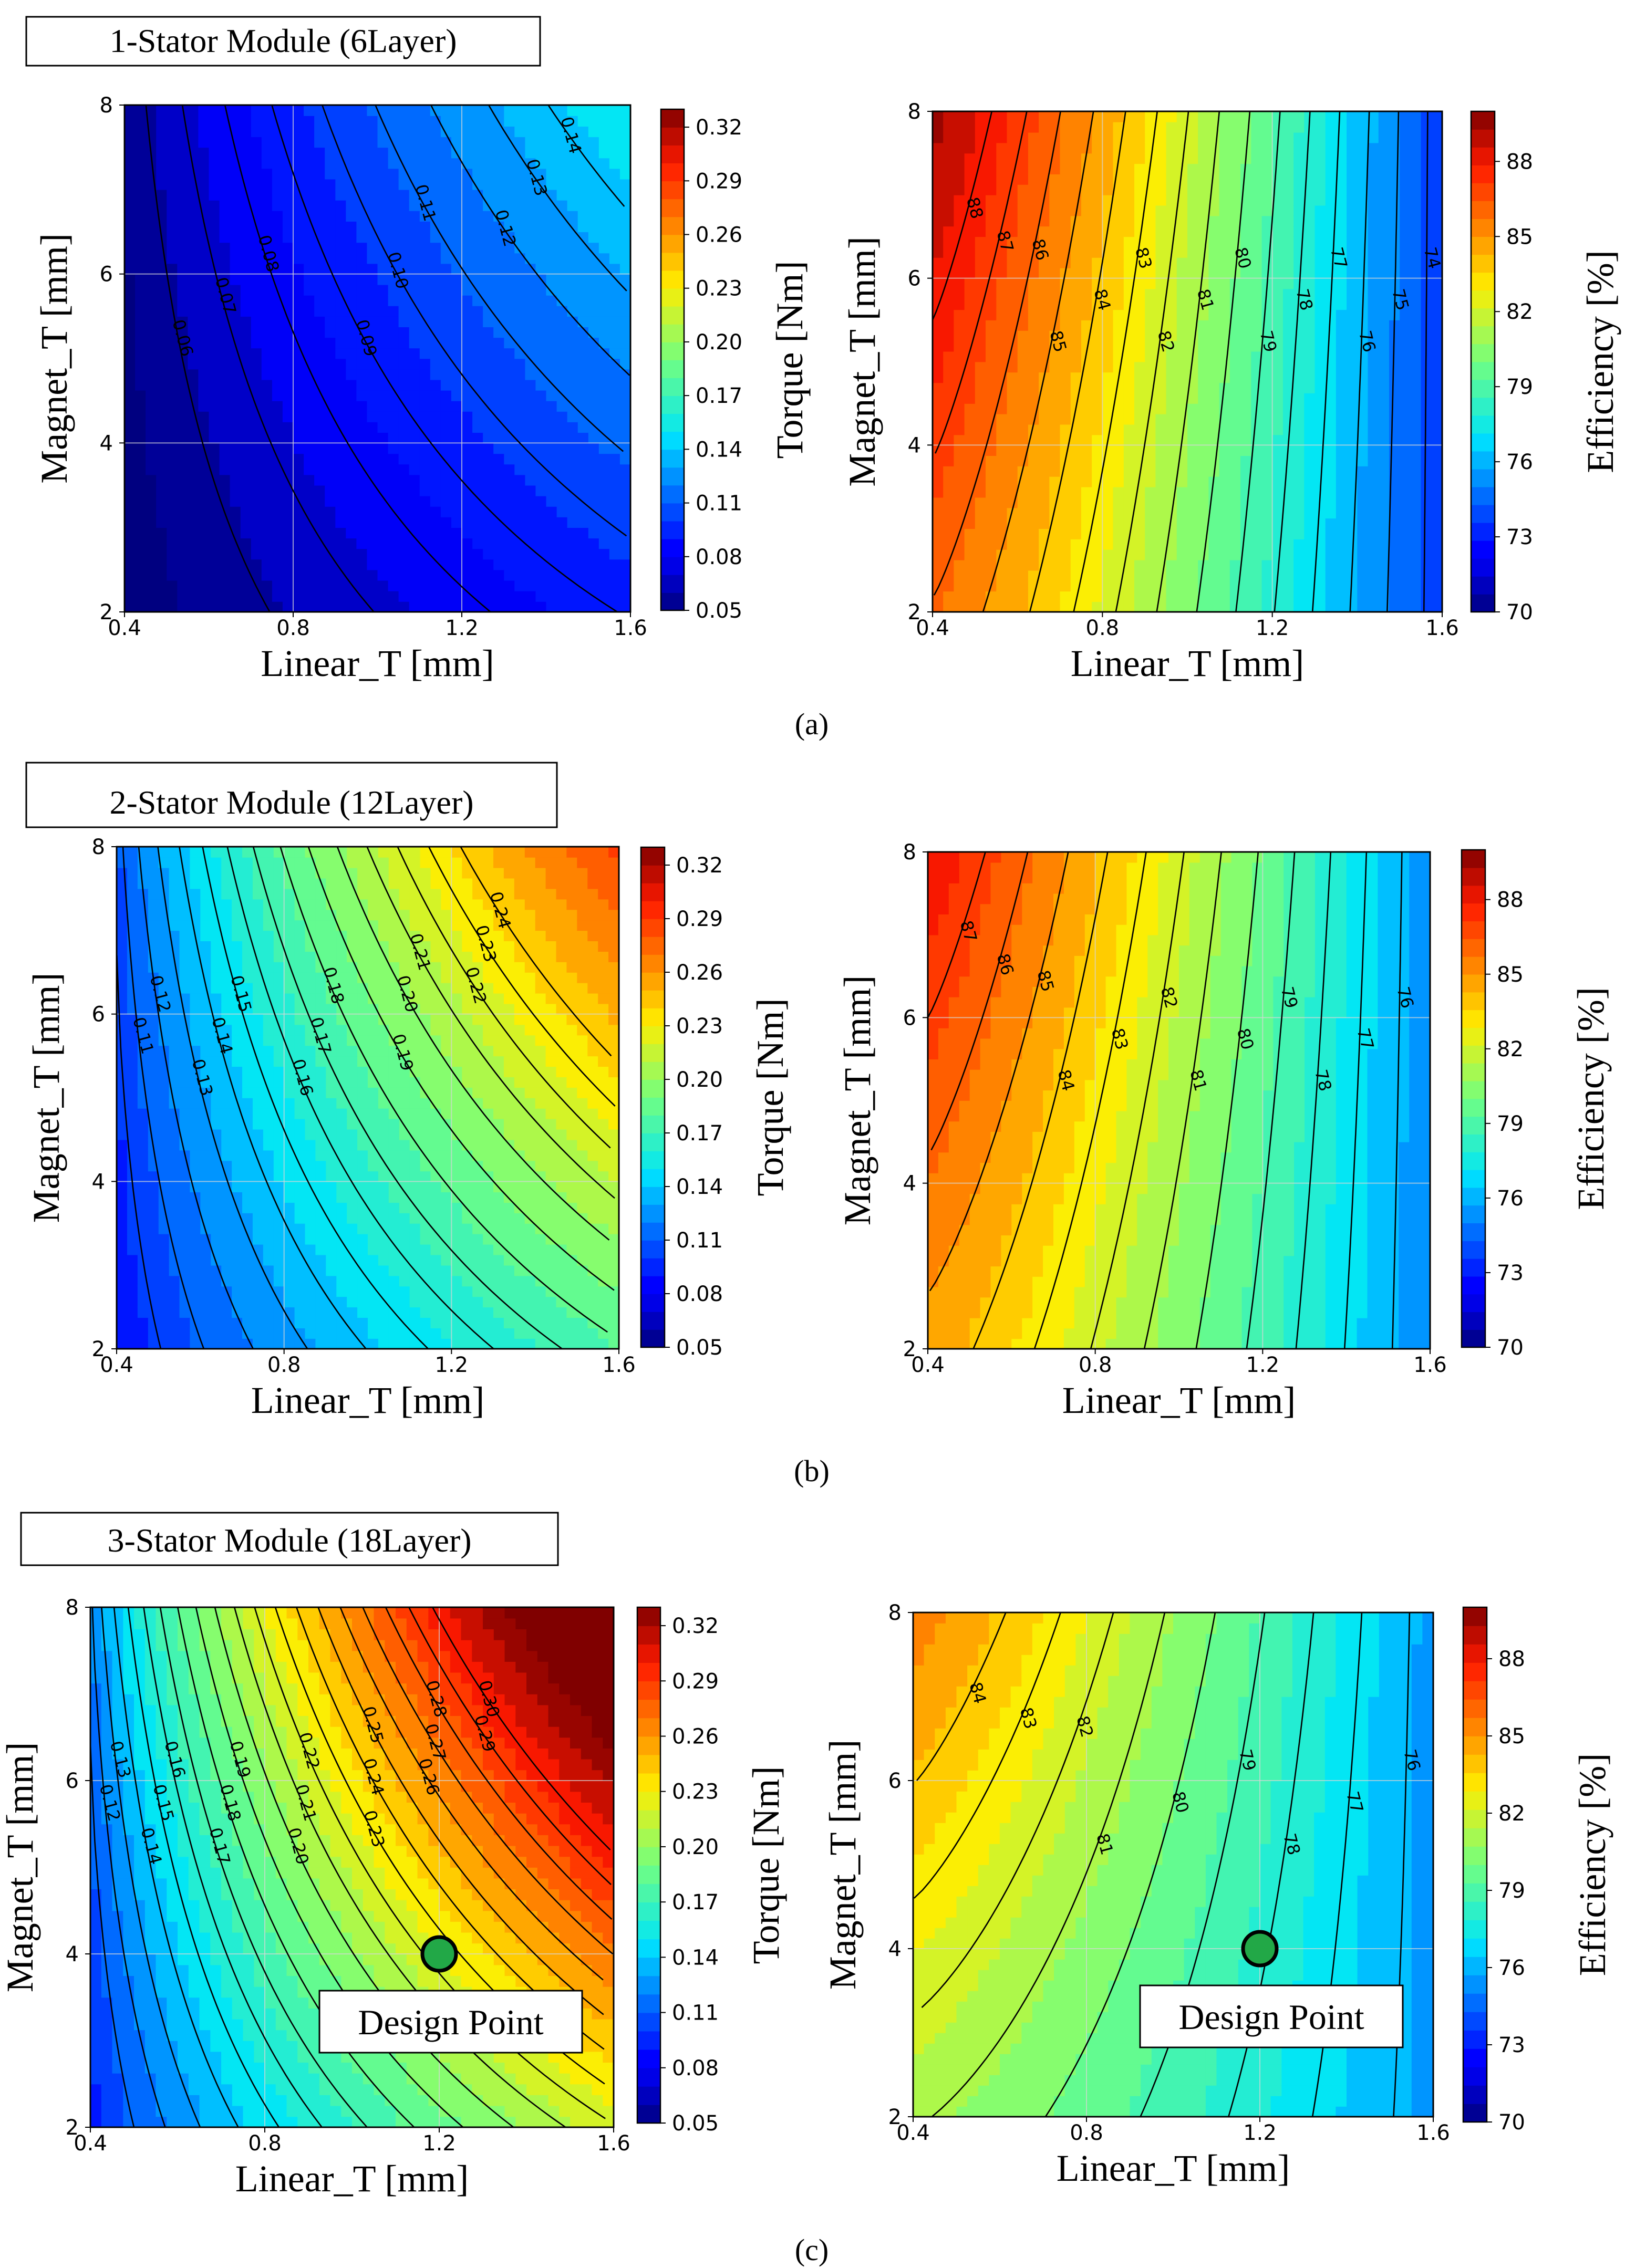 The width and height of the screenshot is (1625, 2268). I want to click on contour-line, so click(557, 198).